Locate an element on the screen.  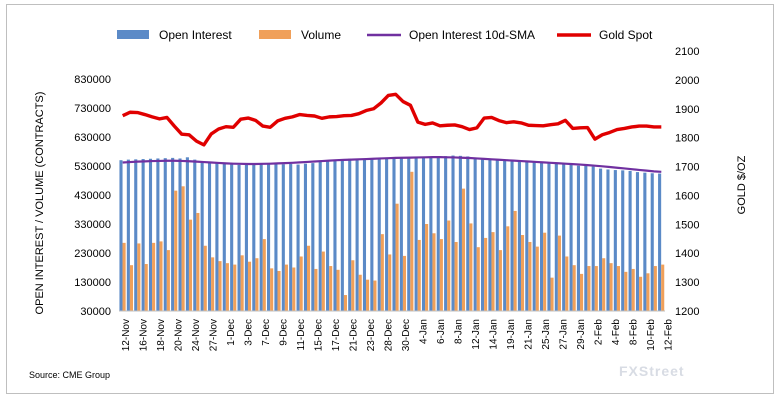
x-tick-label: 25-Jan is located at coordinates (546, 334).